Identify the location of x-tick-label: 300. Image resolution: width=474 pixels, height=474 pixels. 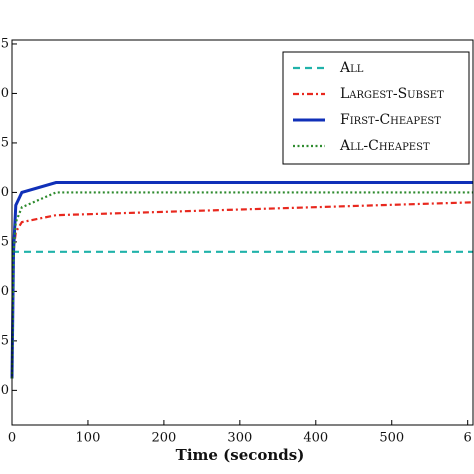
(239, 438).